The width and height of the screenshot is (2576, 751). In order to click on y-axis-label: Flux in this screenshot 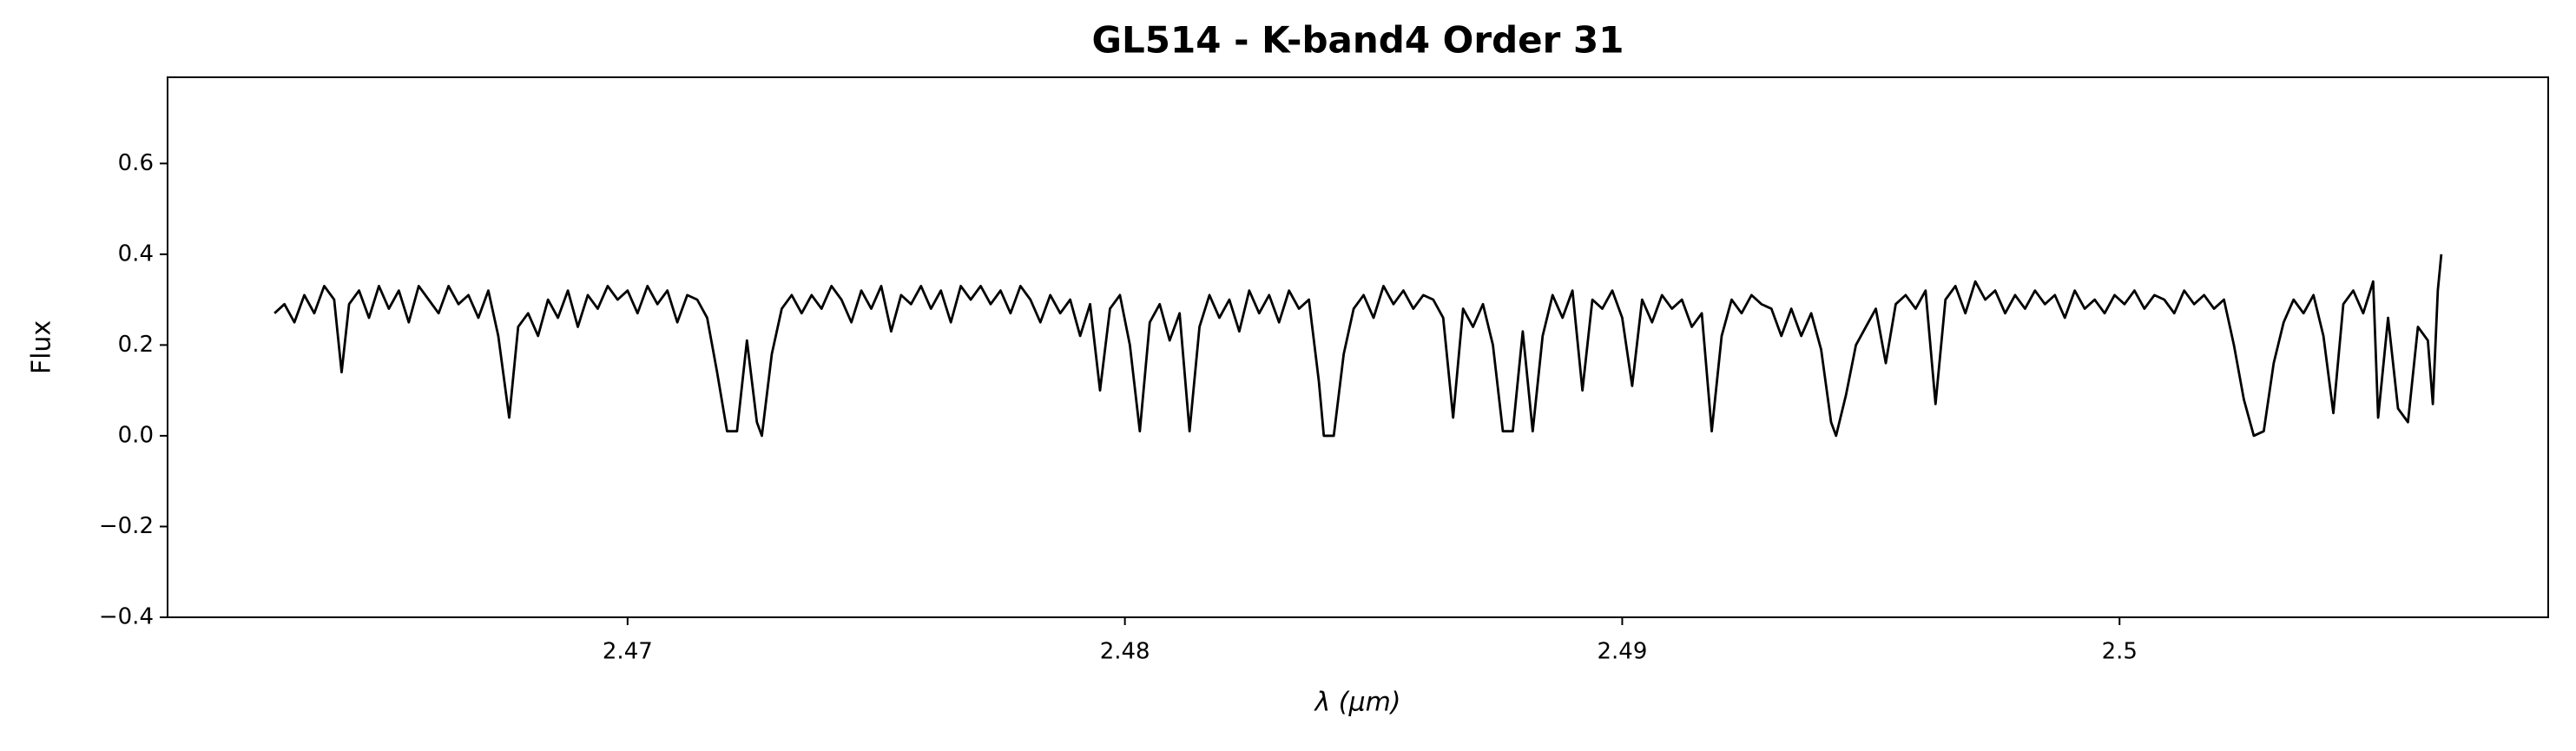, I will do `click(42, 347)`.